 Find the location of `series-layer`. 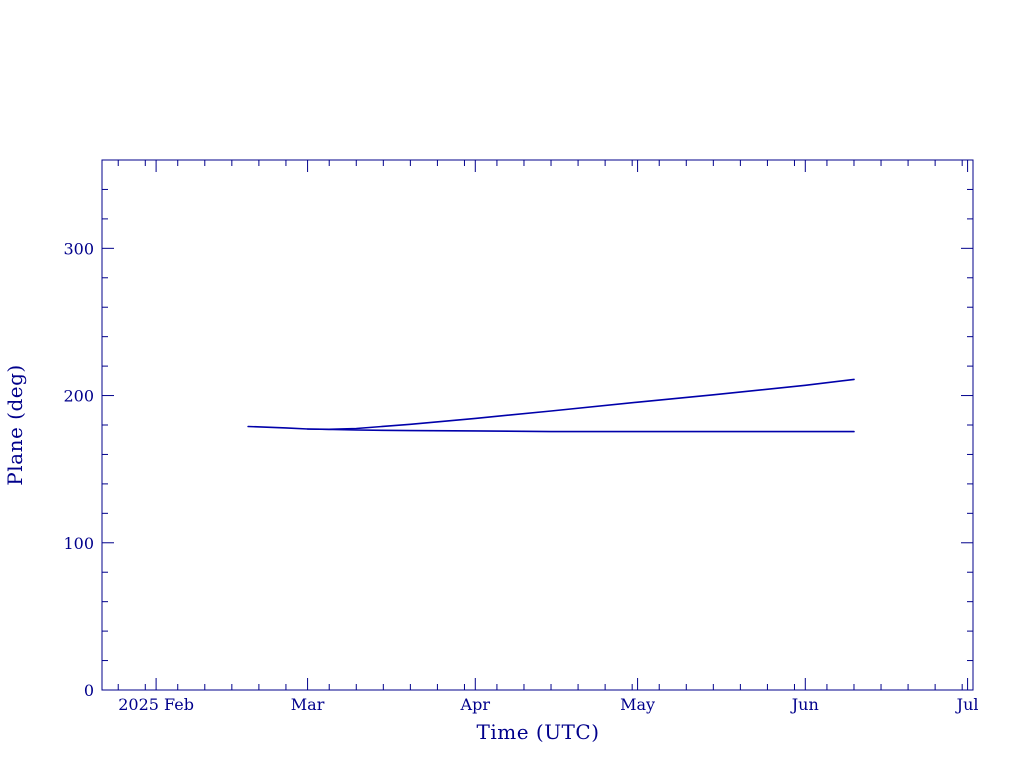

series-layer is located at coordinates (551, 405).